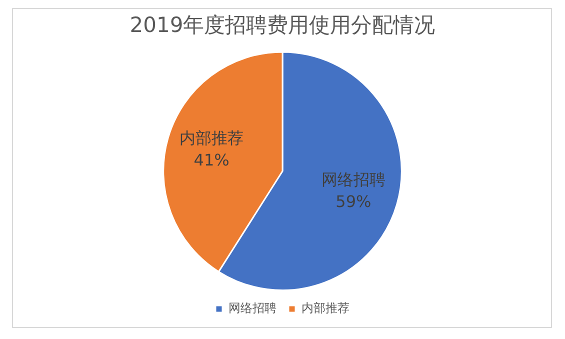 The width and height of the screenshot is (565, 339). What do you see at coordinates (212, 138) in the screenshot?
I see `slice-label: 内部推荐` at bounding box center [212, 138].